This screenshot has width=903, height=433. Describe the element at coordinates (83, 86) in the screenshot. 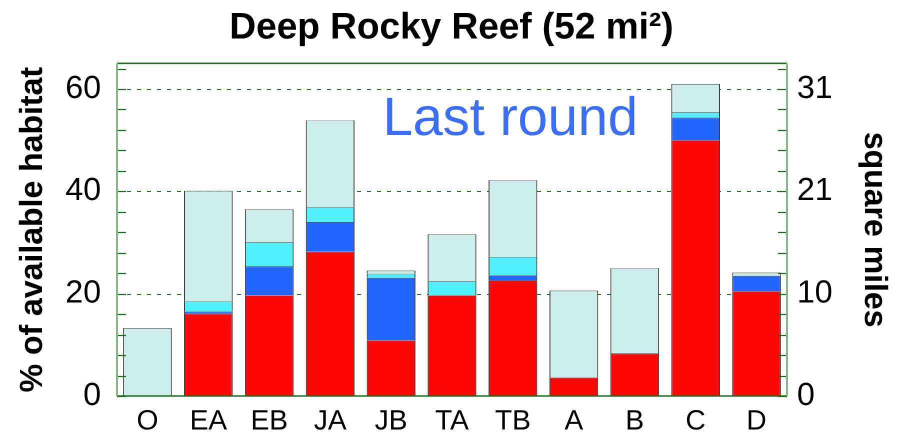

I see `y-tick-label: 60` at that location.